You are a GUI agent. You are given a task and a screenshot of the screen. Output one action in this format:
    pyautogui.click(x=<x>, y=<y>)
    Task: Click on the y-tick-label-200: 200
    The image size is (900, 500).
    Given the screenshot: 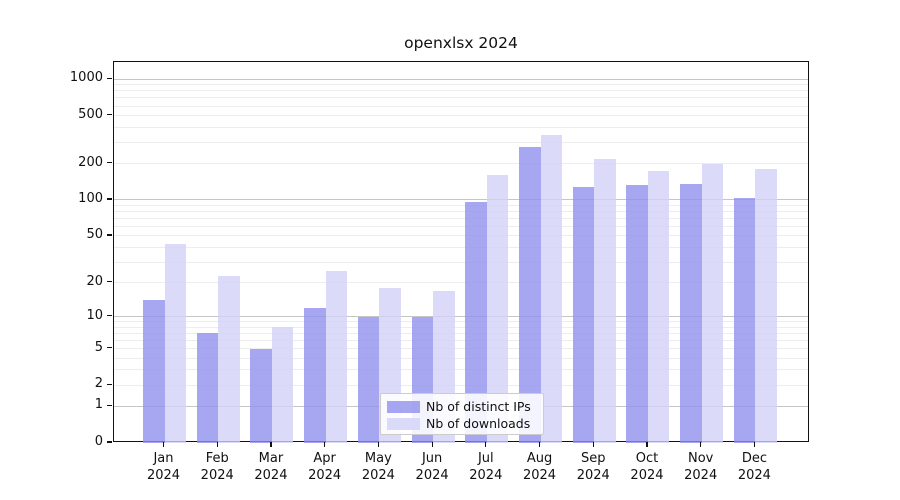 What is the action you would take?
    pyautogui.click(x=90, y=162)
    